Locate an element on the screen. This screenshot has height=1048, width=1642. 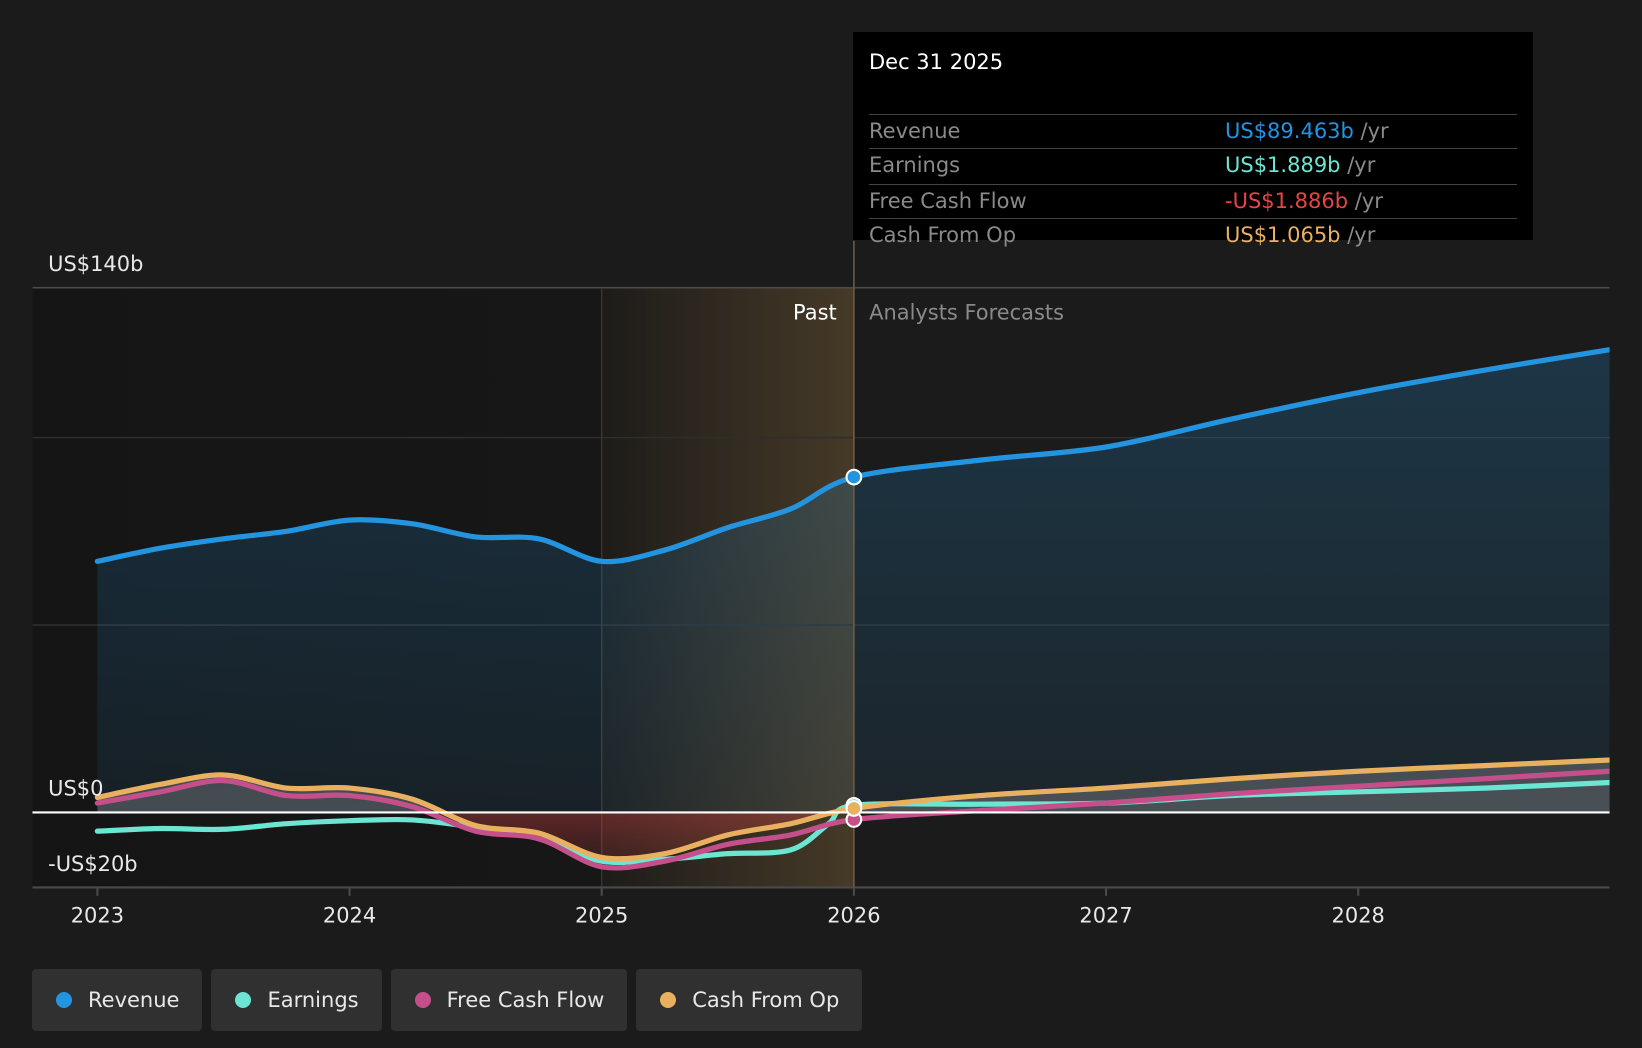
tooltip-row-revenue: Revenue US$89.463b /yr is located at coordinates (1193, 131).